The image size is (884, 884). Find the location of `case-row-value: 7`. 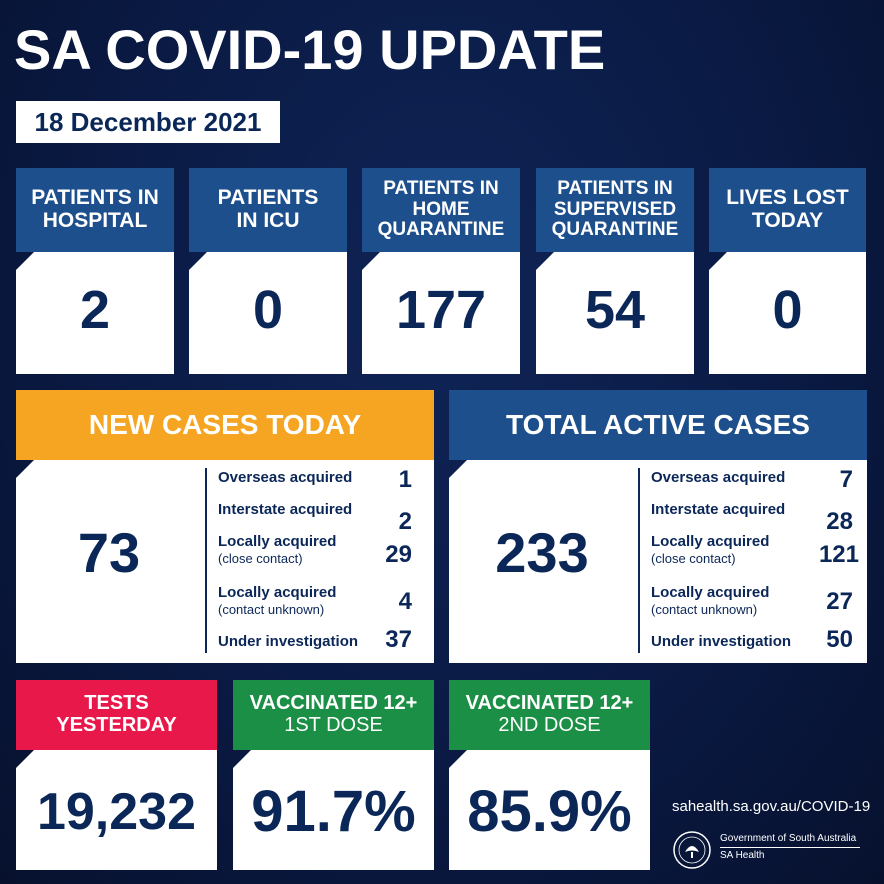

case-row-value: 7 is located at coordinates (846, 479).